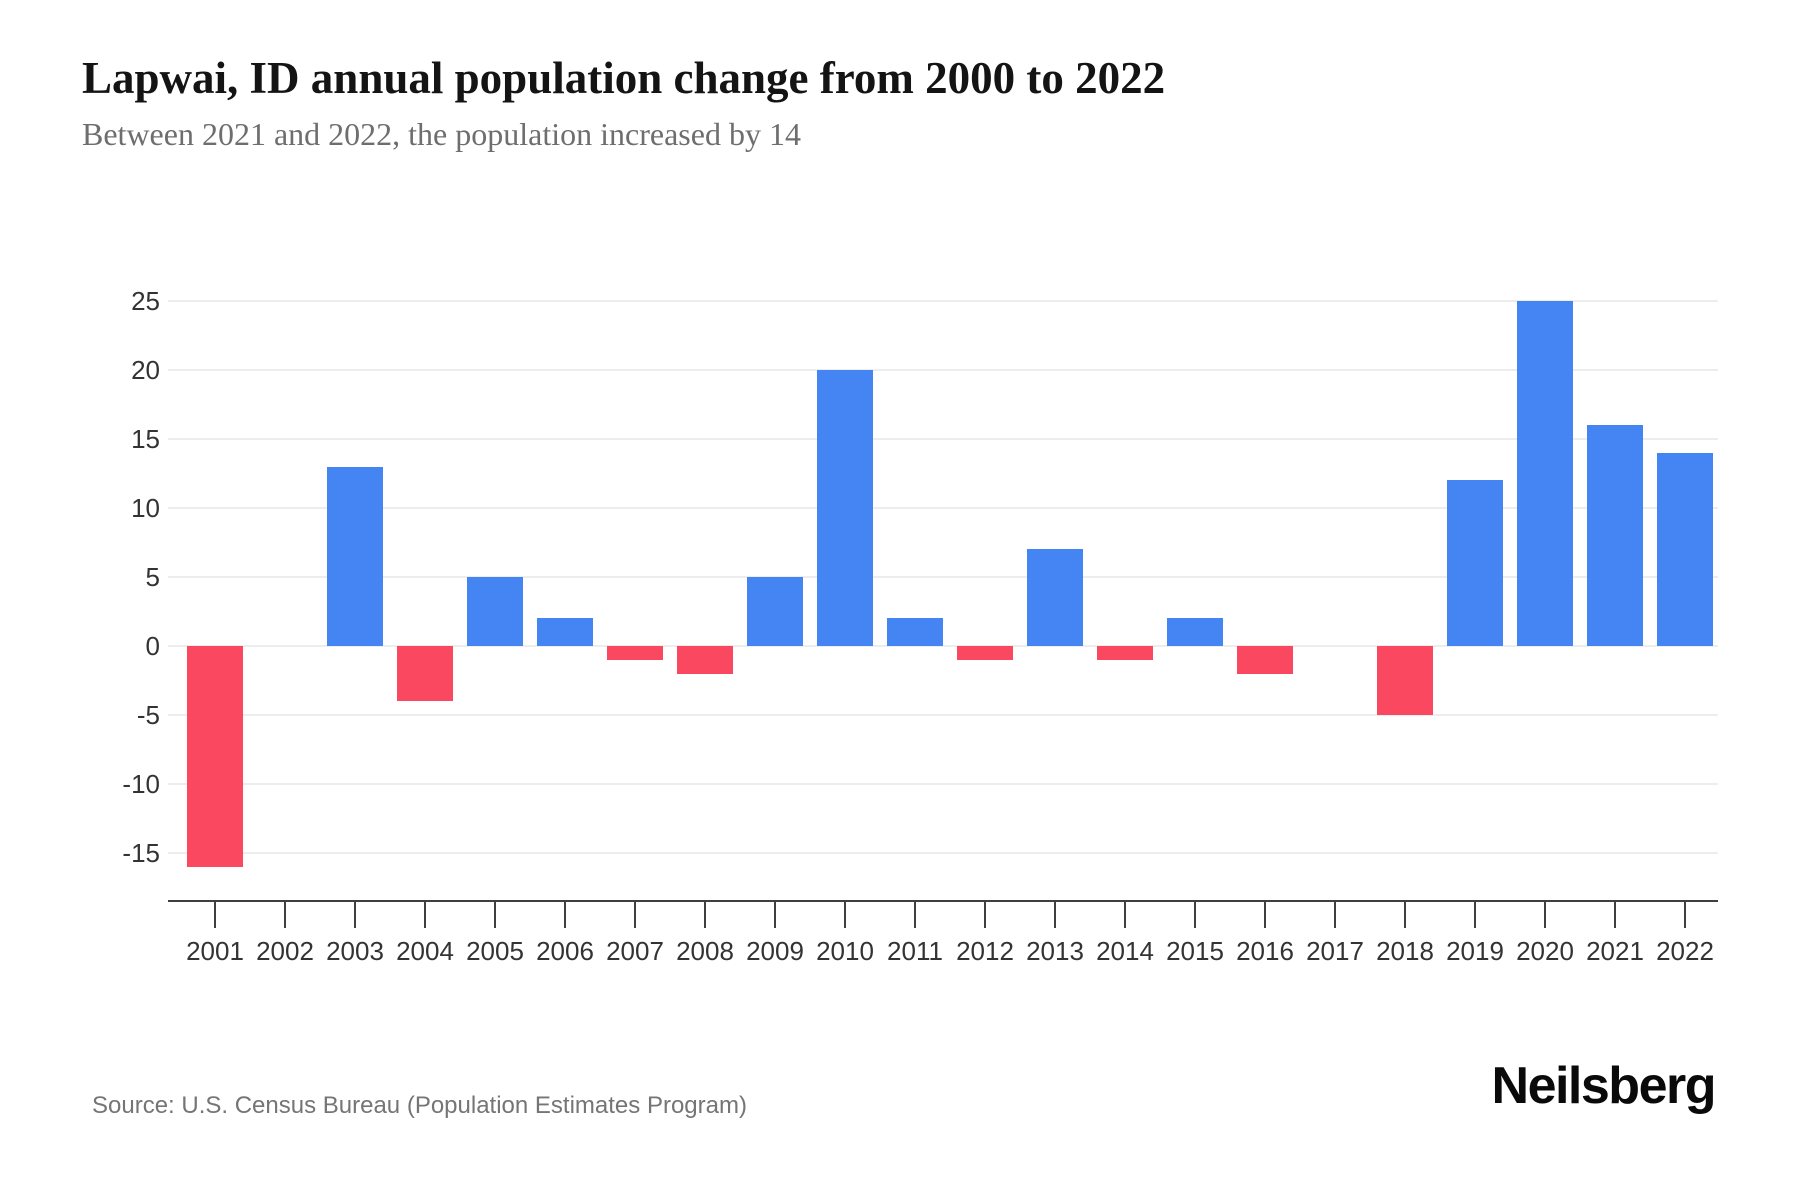  I want to click on bar-2018, so click(1405, 680).